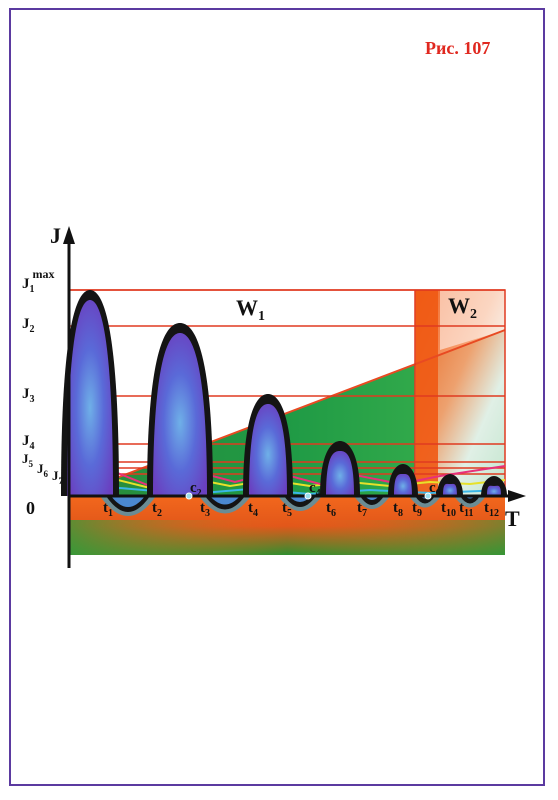 The width and height of the screenshot is (558, 800). I want to click on y-level-label-7: J7, so click(58, 477).